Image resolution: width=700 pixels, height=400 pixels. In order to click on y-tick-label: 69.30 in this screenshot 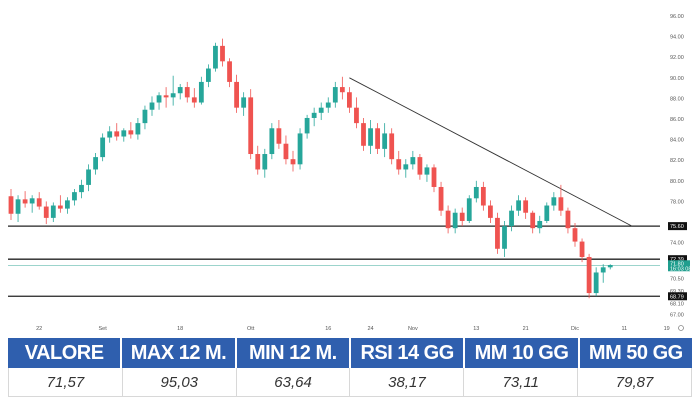, I will do `click(677, 292)`.